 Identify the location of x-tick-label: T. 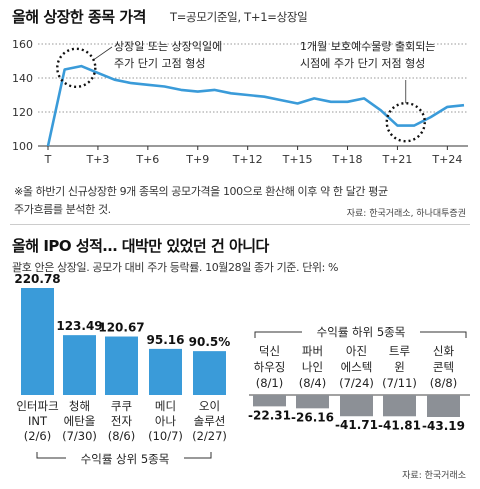
(48, 159).